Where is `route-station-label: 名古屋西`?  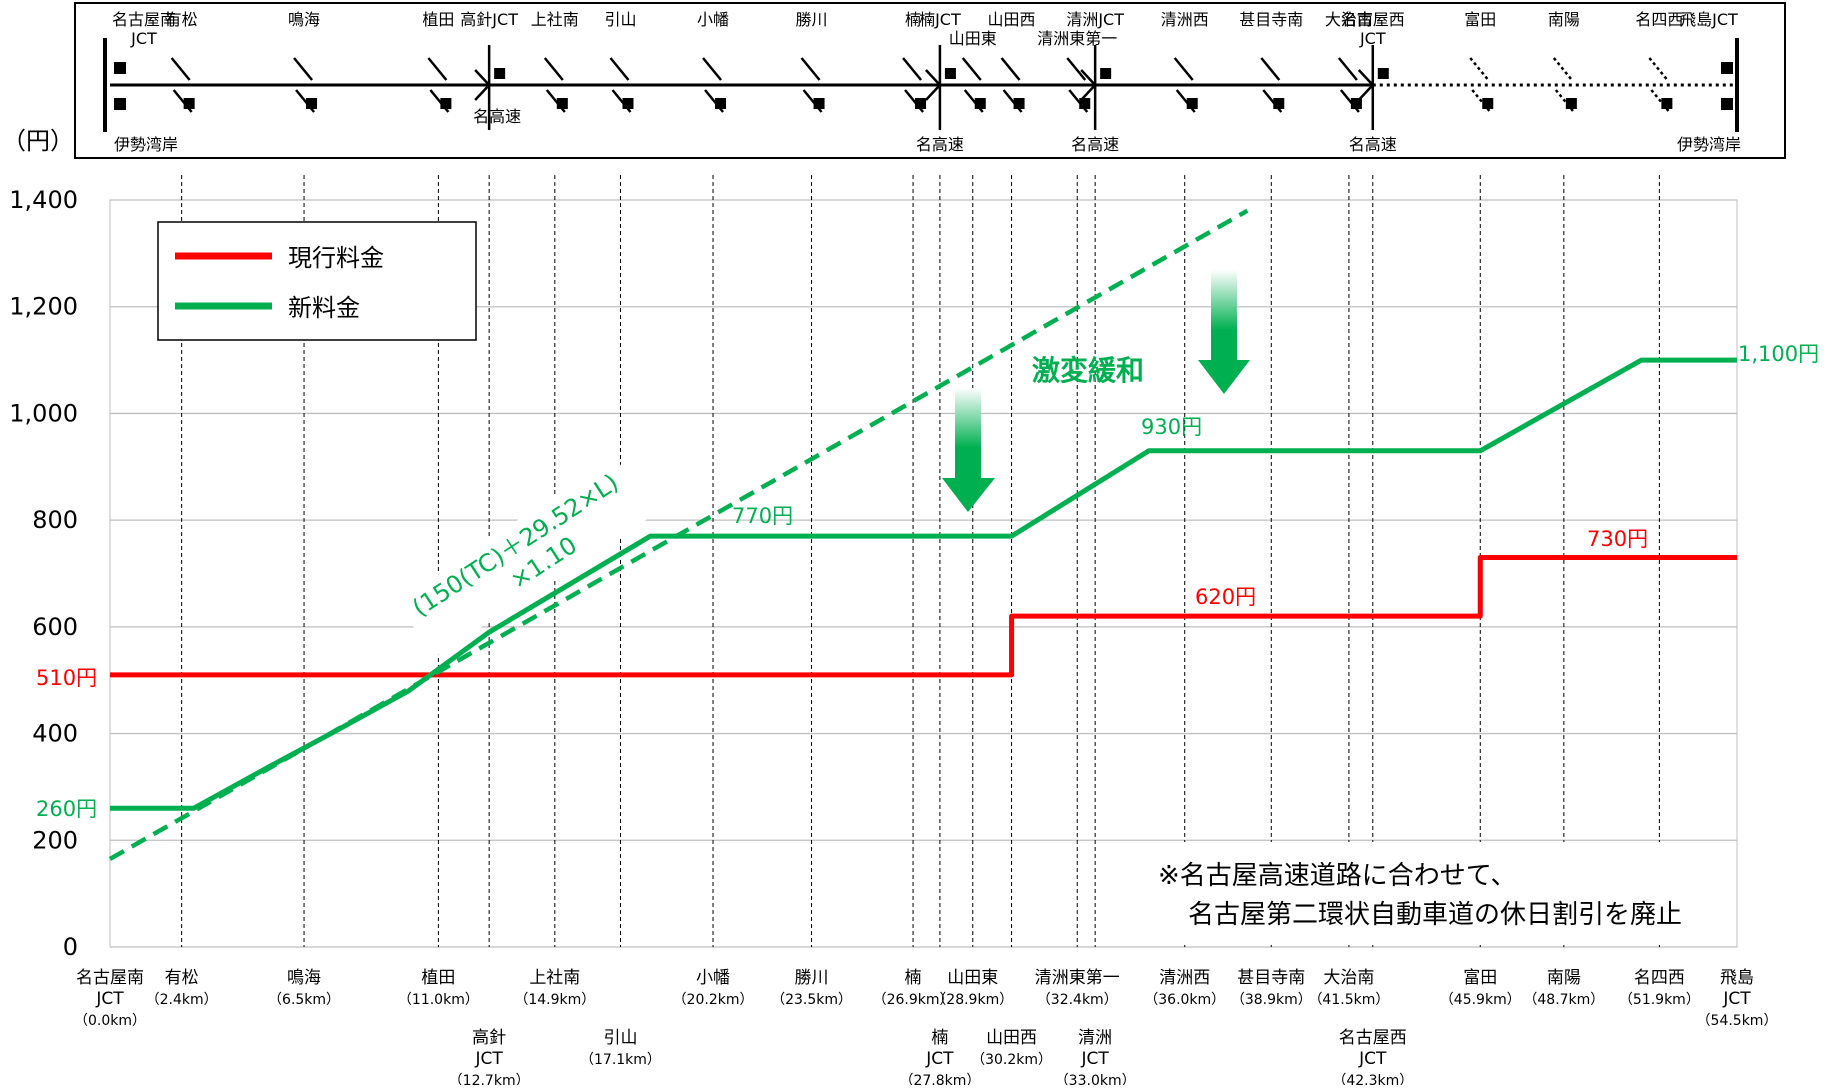
route-station-label: 名古屋西 is located at coordinates (1373, 19).